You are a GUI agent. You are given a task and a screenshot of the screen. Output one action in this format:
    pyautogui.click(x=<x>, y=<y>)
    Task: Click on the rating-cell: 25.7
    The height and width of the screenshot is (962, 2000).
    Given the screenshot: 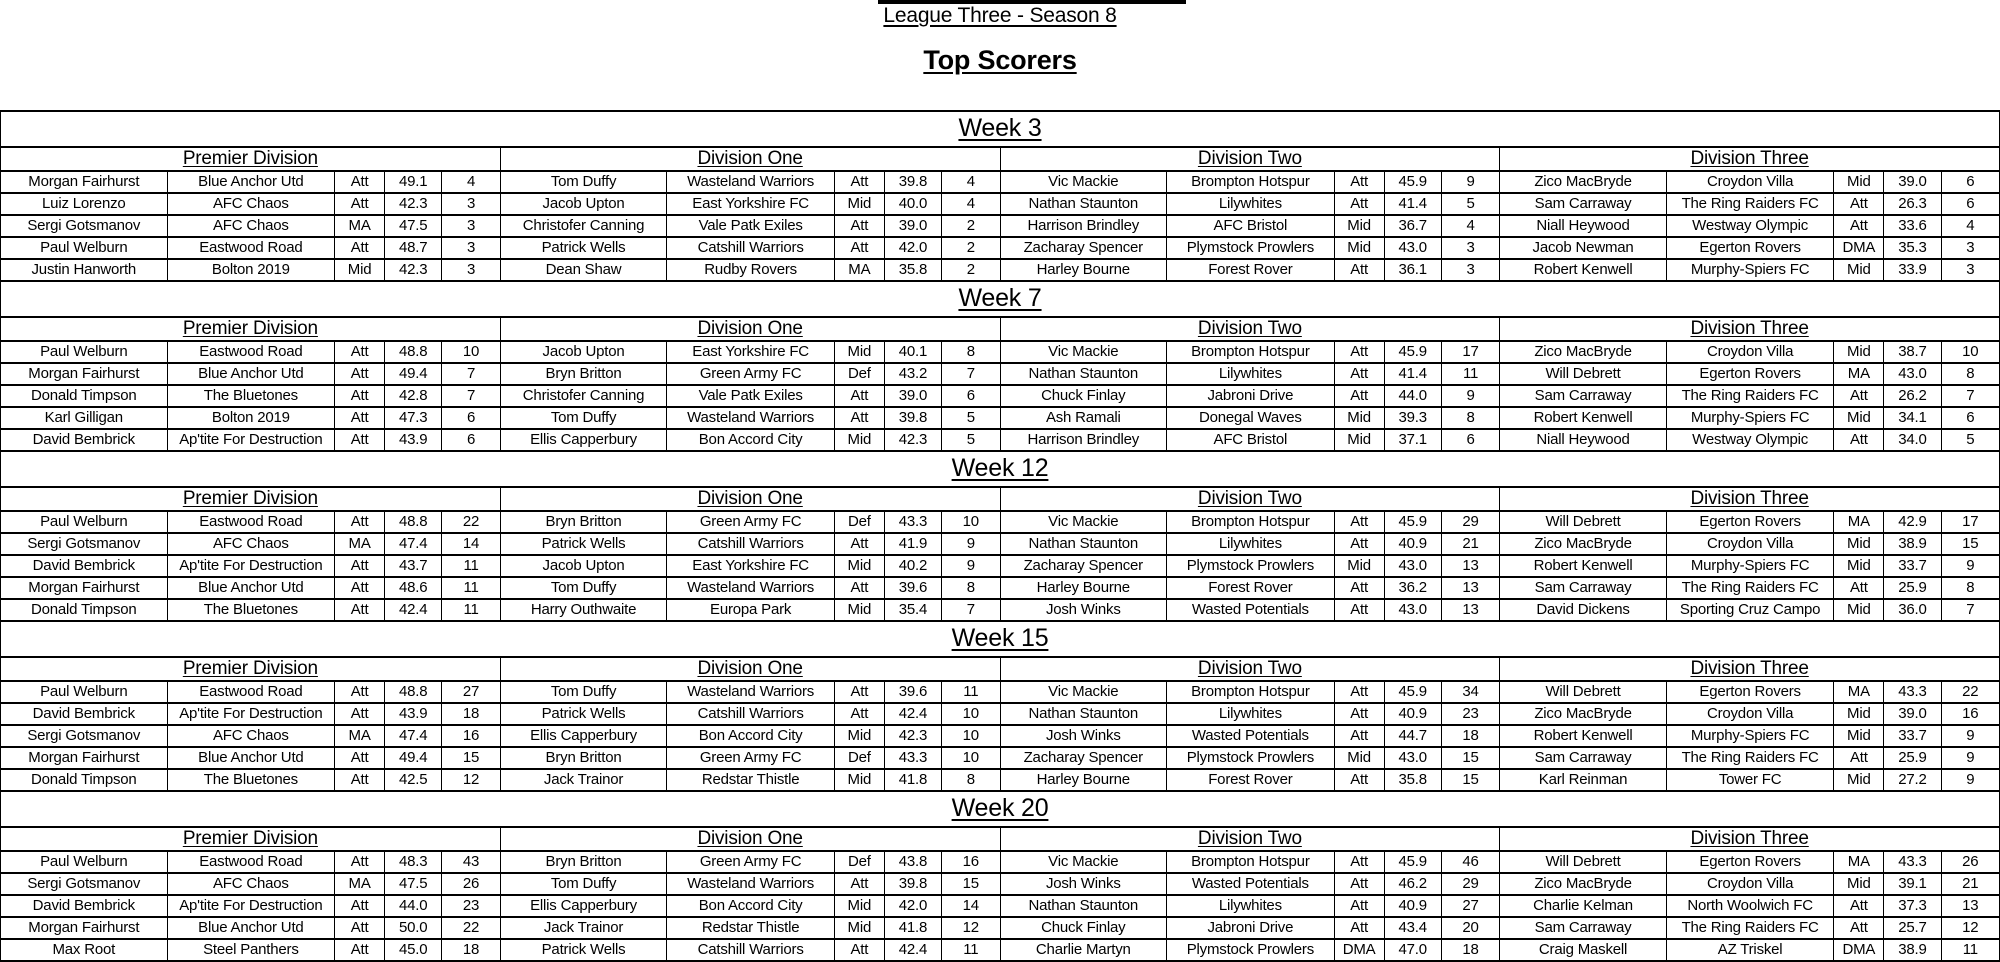 What is the action you would take?
    pyautogui.click(x=1913, y=928)
    